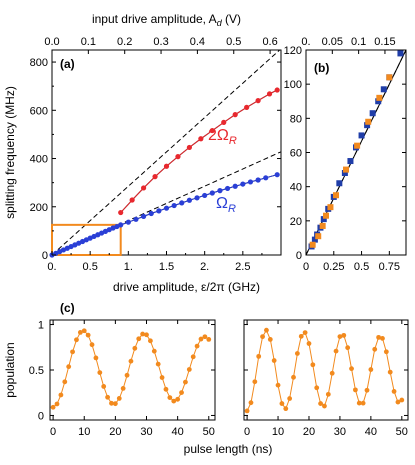  I want to click on series-label-2omega: 2ΩR, so click(222, 137).